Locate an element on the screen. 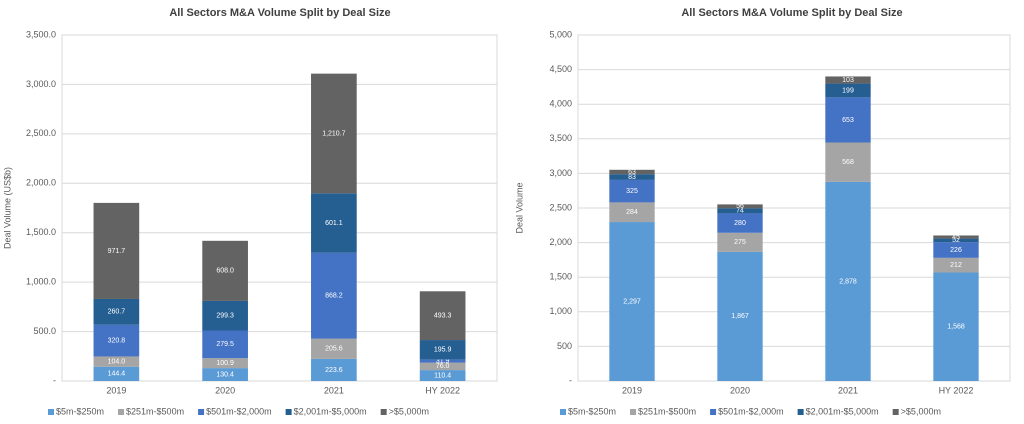 Image resolution: width=1024 pixels, height=424 pixels. x-tick-label: 2019 is located at coordinates (632, 390).